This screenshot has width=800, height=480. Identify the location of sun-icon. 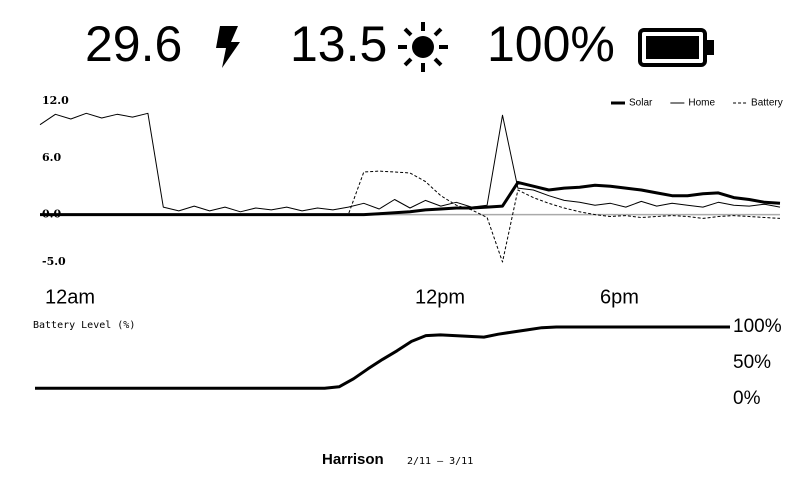
(423, 47).